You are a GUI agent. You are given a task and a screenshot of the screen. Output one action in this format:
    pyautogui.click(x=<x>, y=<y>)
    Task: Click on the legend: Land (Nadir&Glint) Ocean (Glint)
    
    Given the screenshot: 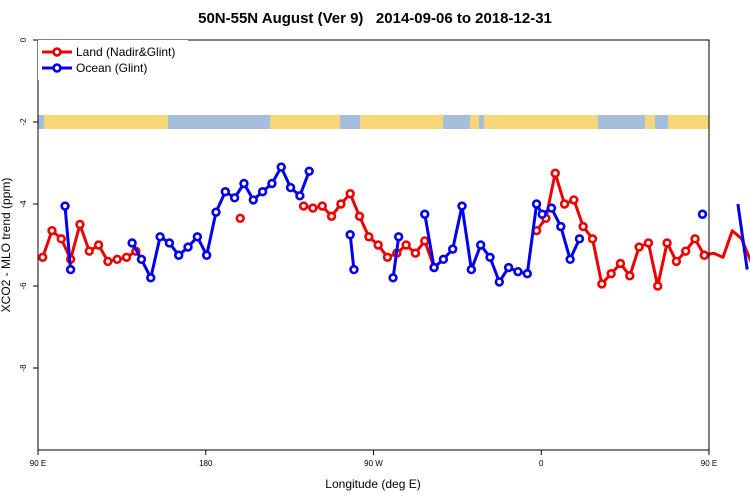 What is the action you would take?
    pyautogui.click(x=113, y=60)
    